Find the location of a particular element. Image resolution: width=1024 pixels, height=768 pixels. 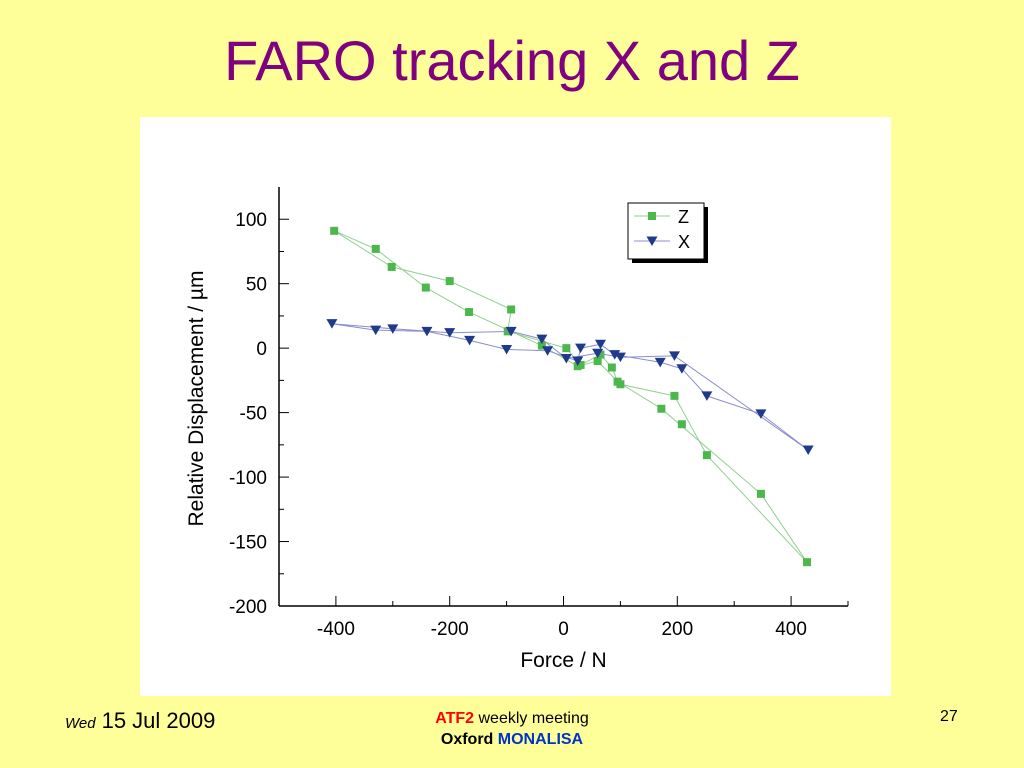

x-tick-label: 400 is located at coordinates (791, 629).